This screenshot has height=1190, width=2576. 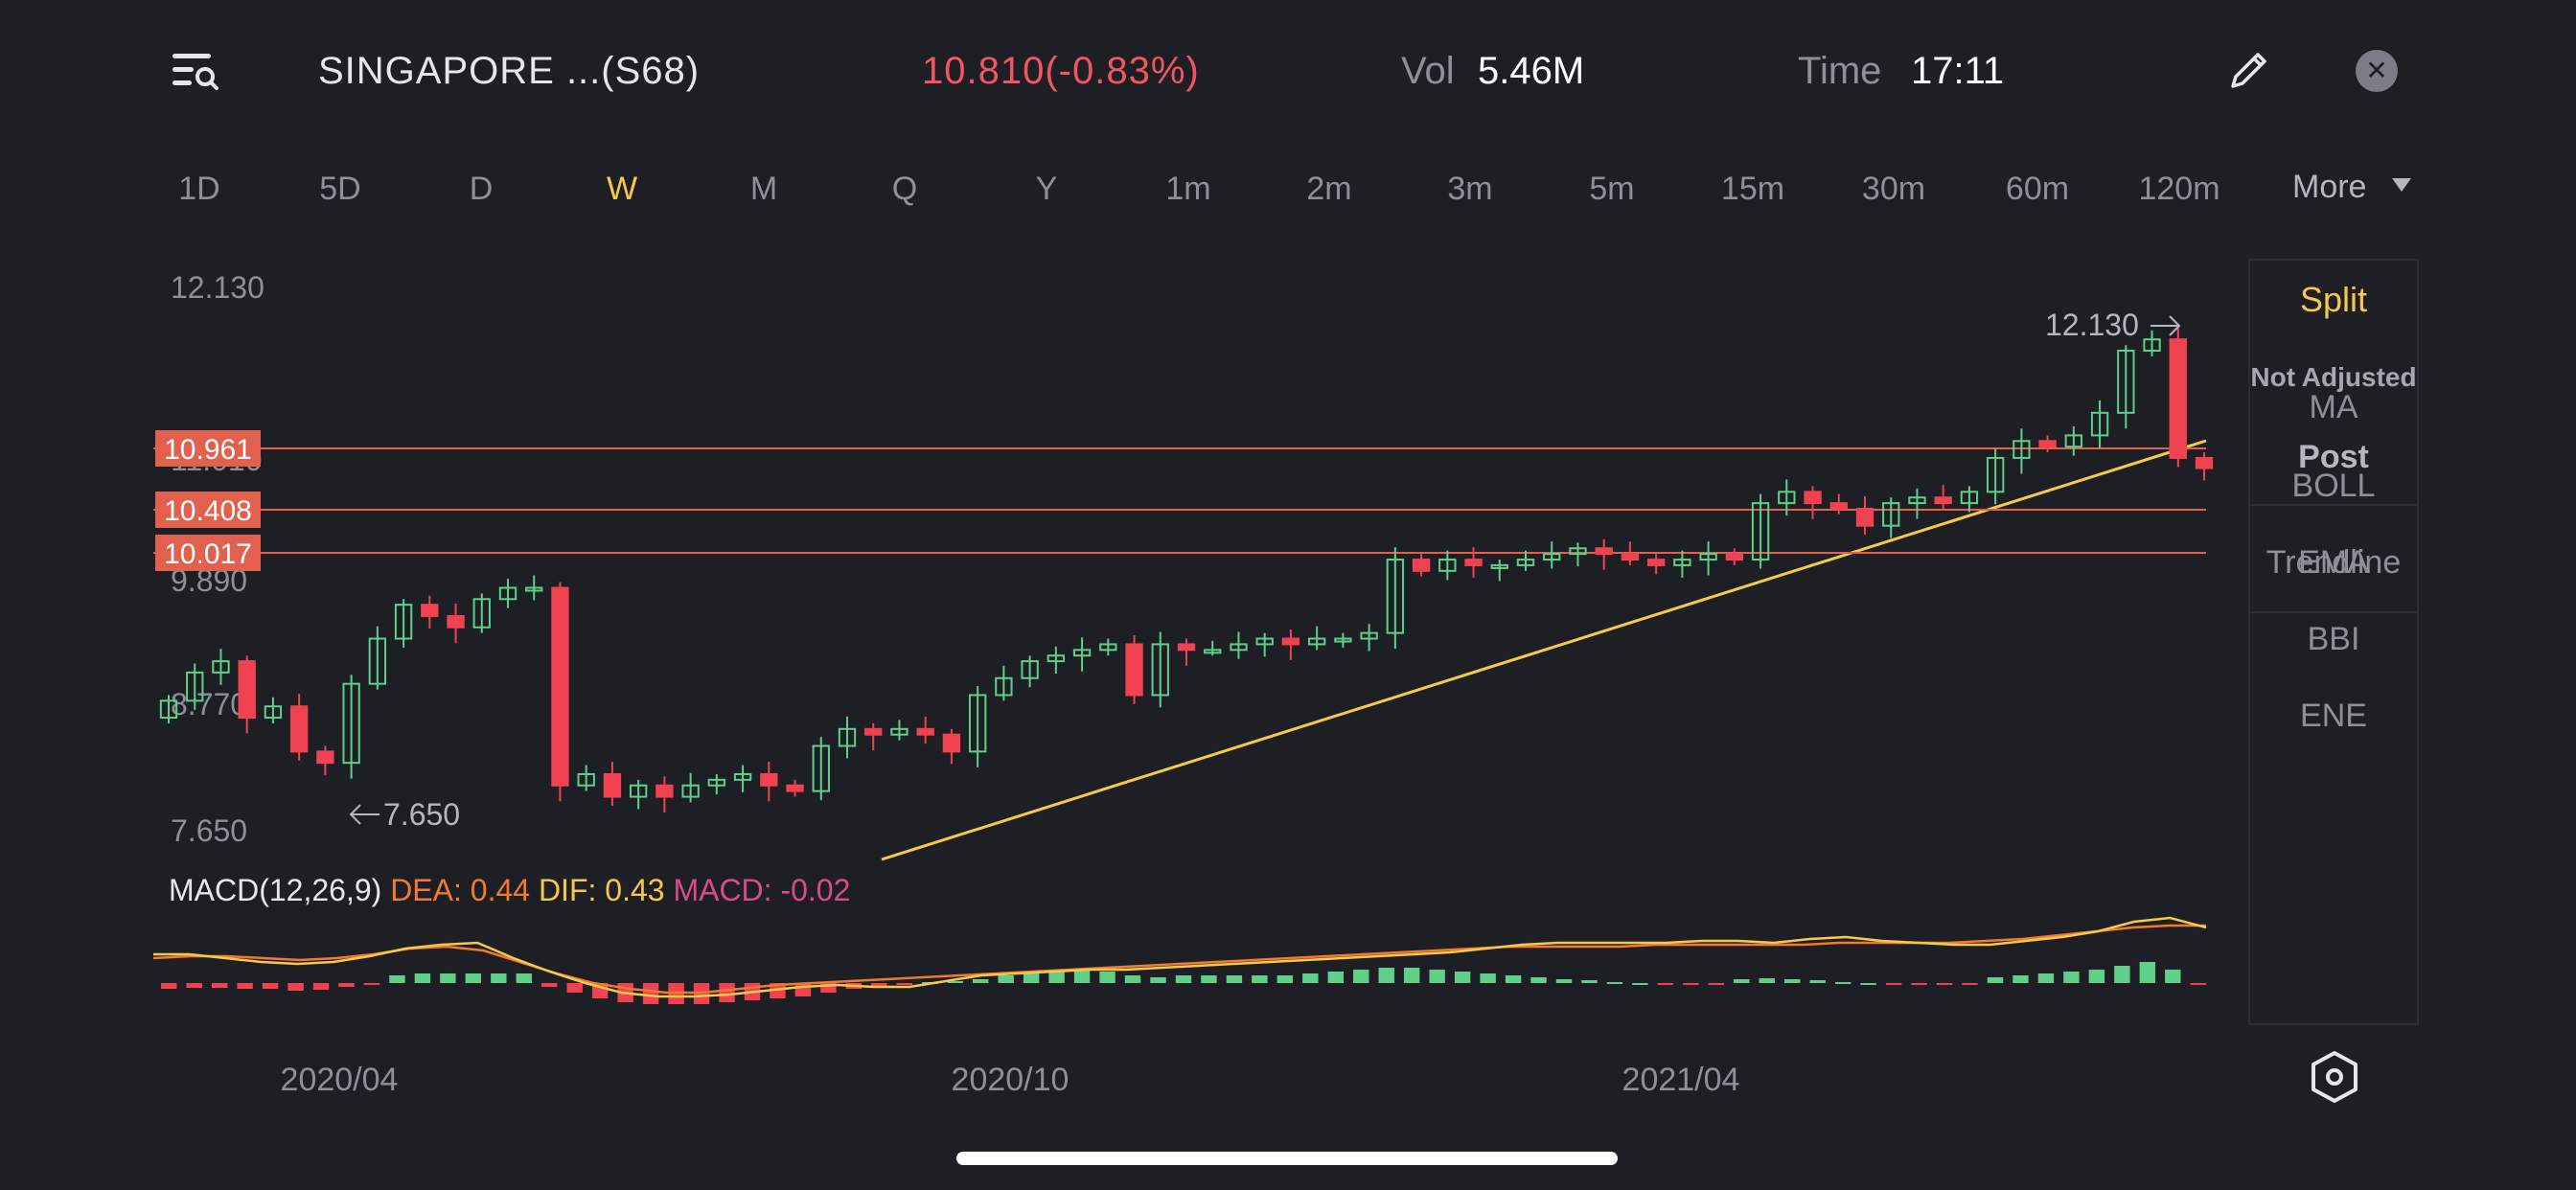 I want to click on interval-tab: 60m, so click(x=2037, y=189).